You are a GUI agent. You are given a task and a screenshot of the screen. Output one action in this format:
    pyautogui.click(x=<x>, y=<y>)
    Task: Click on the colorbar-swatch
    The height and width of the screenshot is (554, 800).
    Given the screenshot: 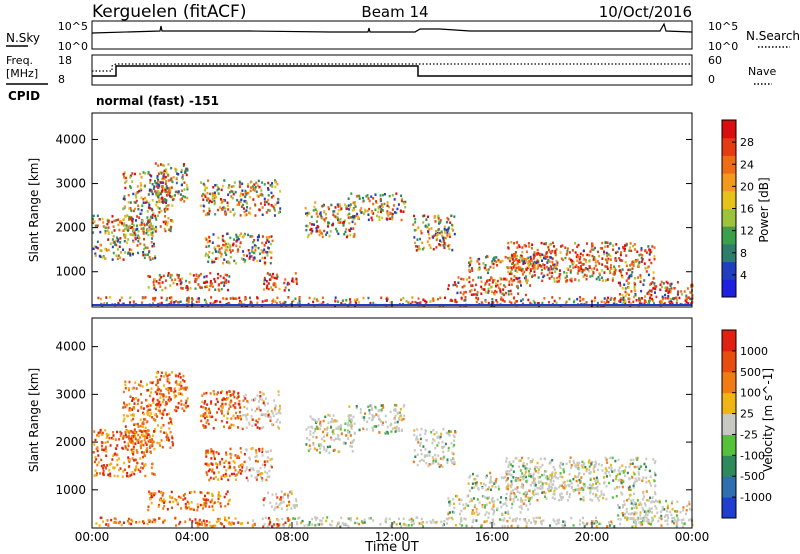 What is the action you would take?
    pyautogui.click(x=729, y=217)
    